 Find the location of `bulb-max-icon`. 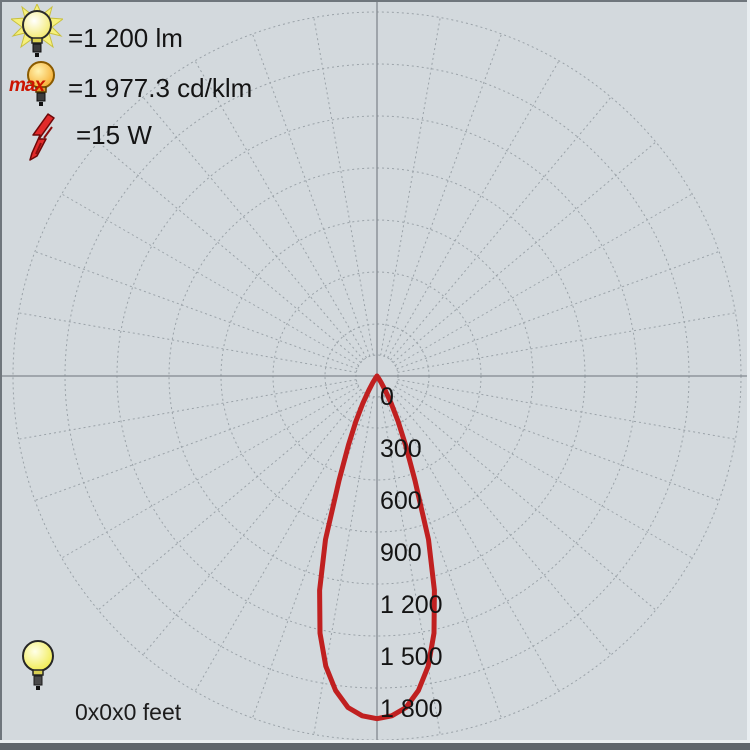

bulb-max-icon is located at coordinates (41, 83).